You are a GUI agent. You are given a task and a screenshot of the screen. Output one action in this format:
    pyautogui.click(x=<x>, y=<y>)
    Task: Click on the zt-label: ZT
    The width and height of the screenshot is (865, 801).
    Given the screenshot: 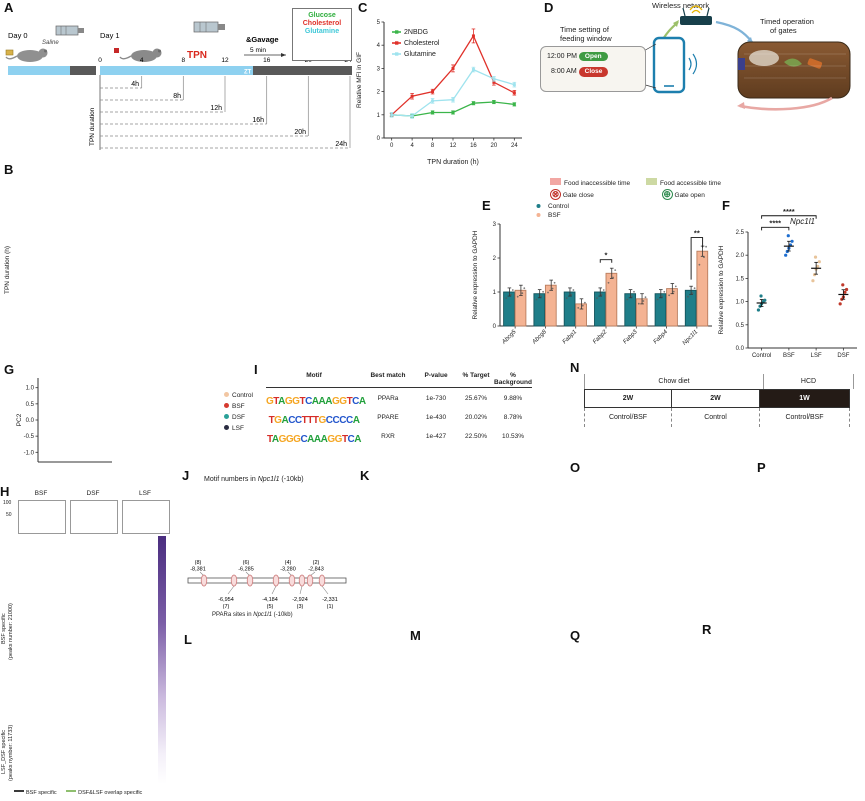 What is the action you would take?
    pyautogui.click(x=248, y=73)
    